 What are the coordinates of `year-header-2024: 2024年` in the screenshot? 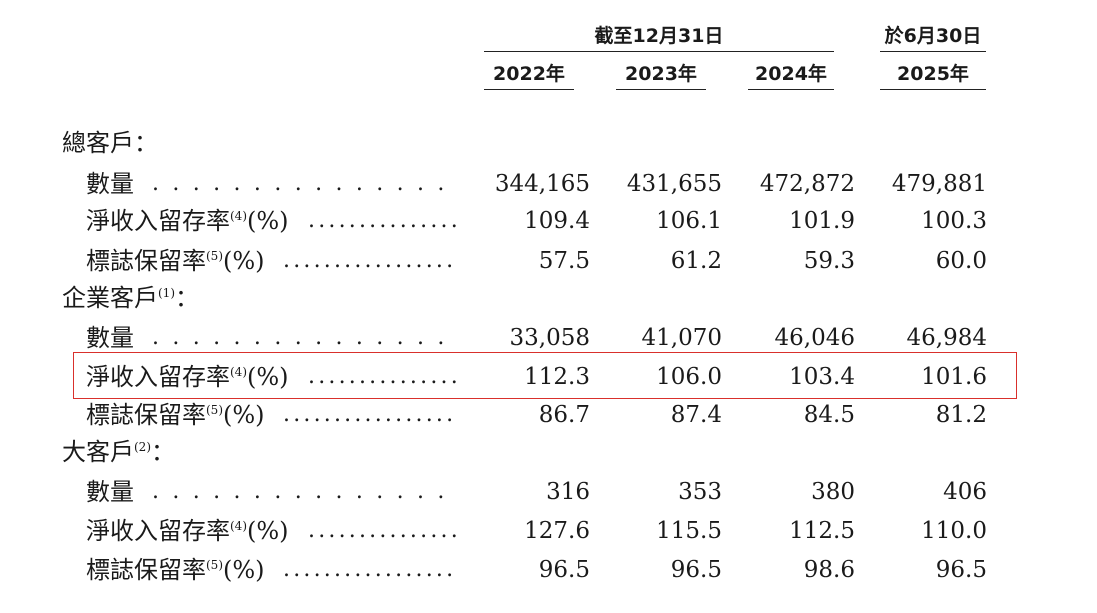 It's located at (791, 74).